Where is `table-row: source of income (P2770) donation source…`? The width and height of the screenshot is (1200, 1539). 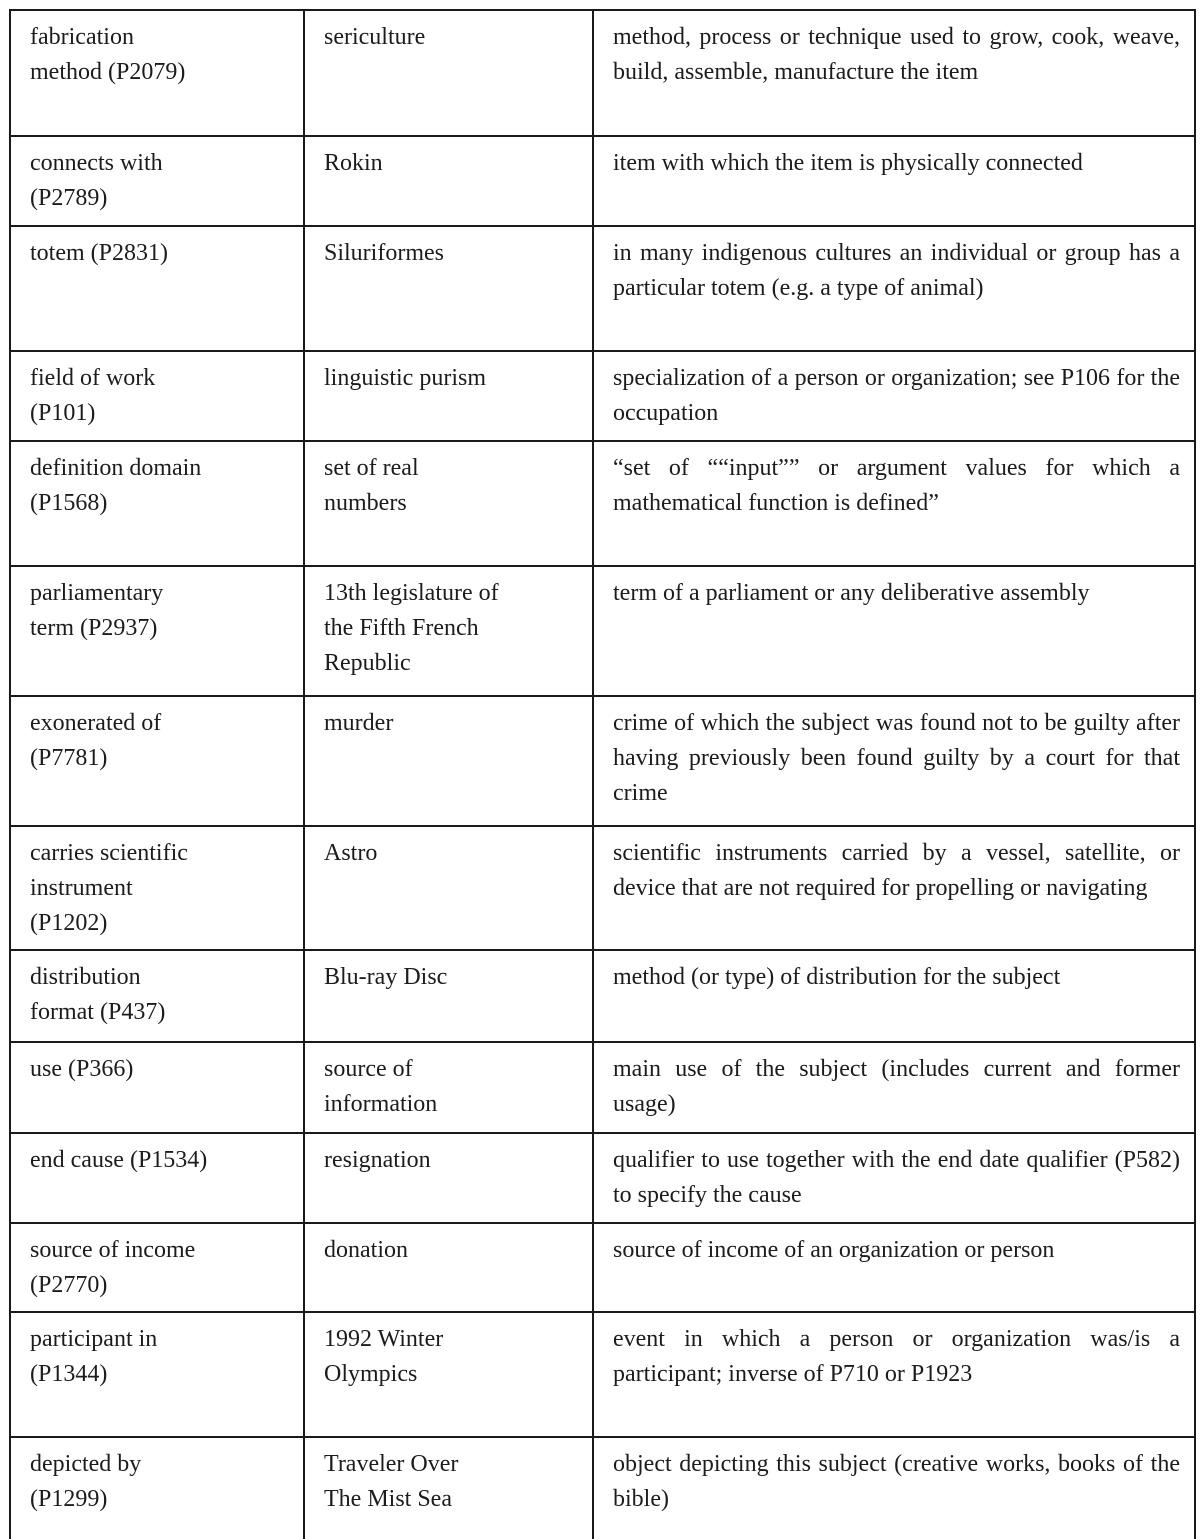 table-row: source of income (P2770) donation source… is located at coordinates (602, 1267).